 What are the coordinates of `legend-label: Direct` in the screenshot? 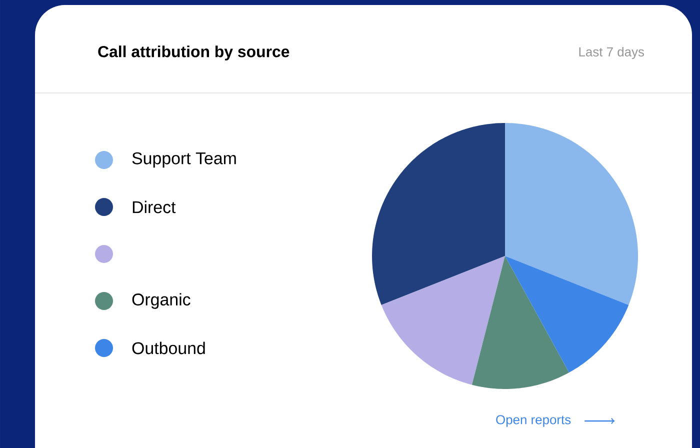 It's located at (154, 207).